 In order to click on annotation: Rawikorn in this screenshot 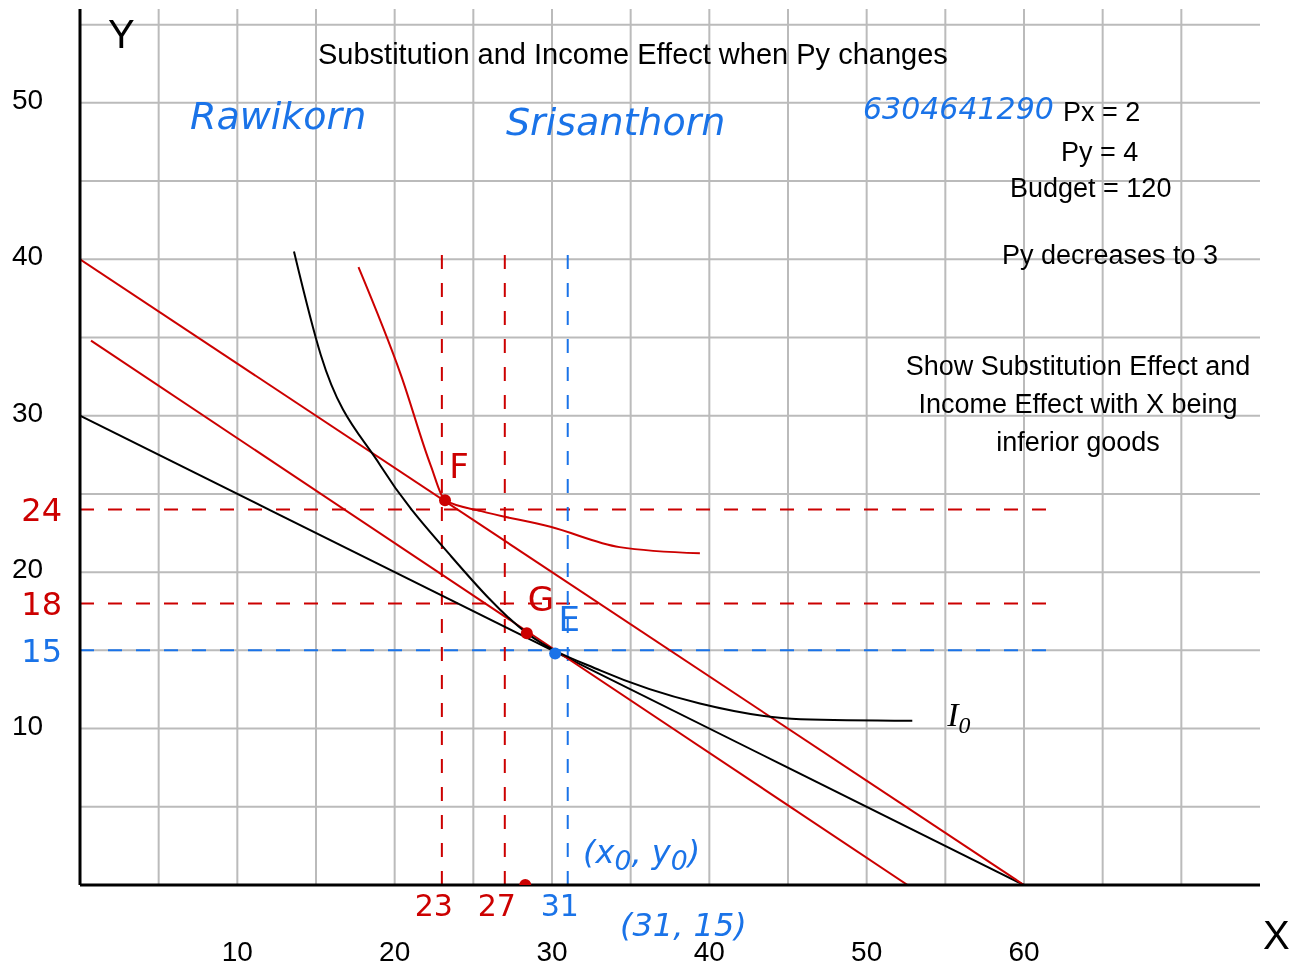, I will do `click(278, 116)`.